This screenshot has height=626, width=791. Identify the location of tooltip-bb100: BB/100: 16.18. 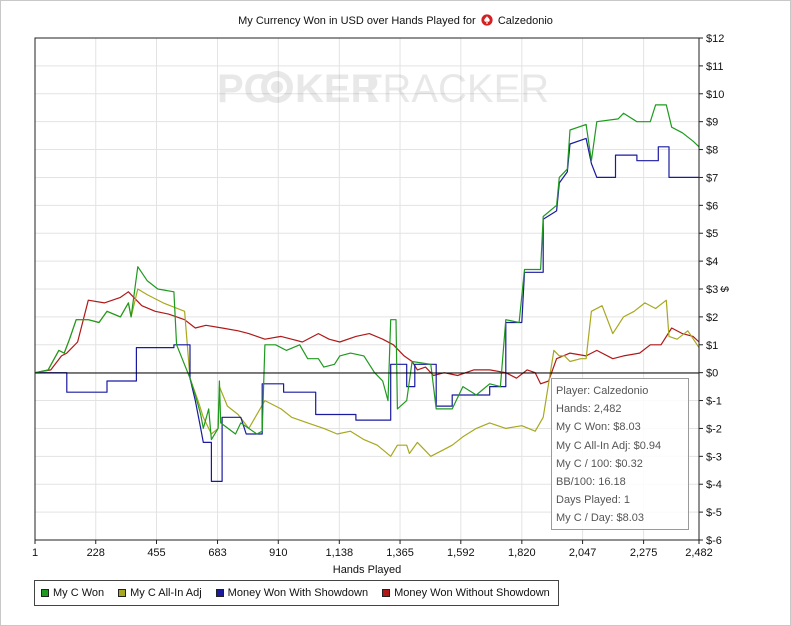
(591, 482).